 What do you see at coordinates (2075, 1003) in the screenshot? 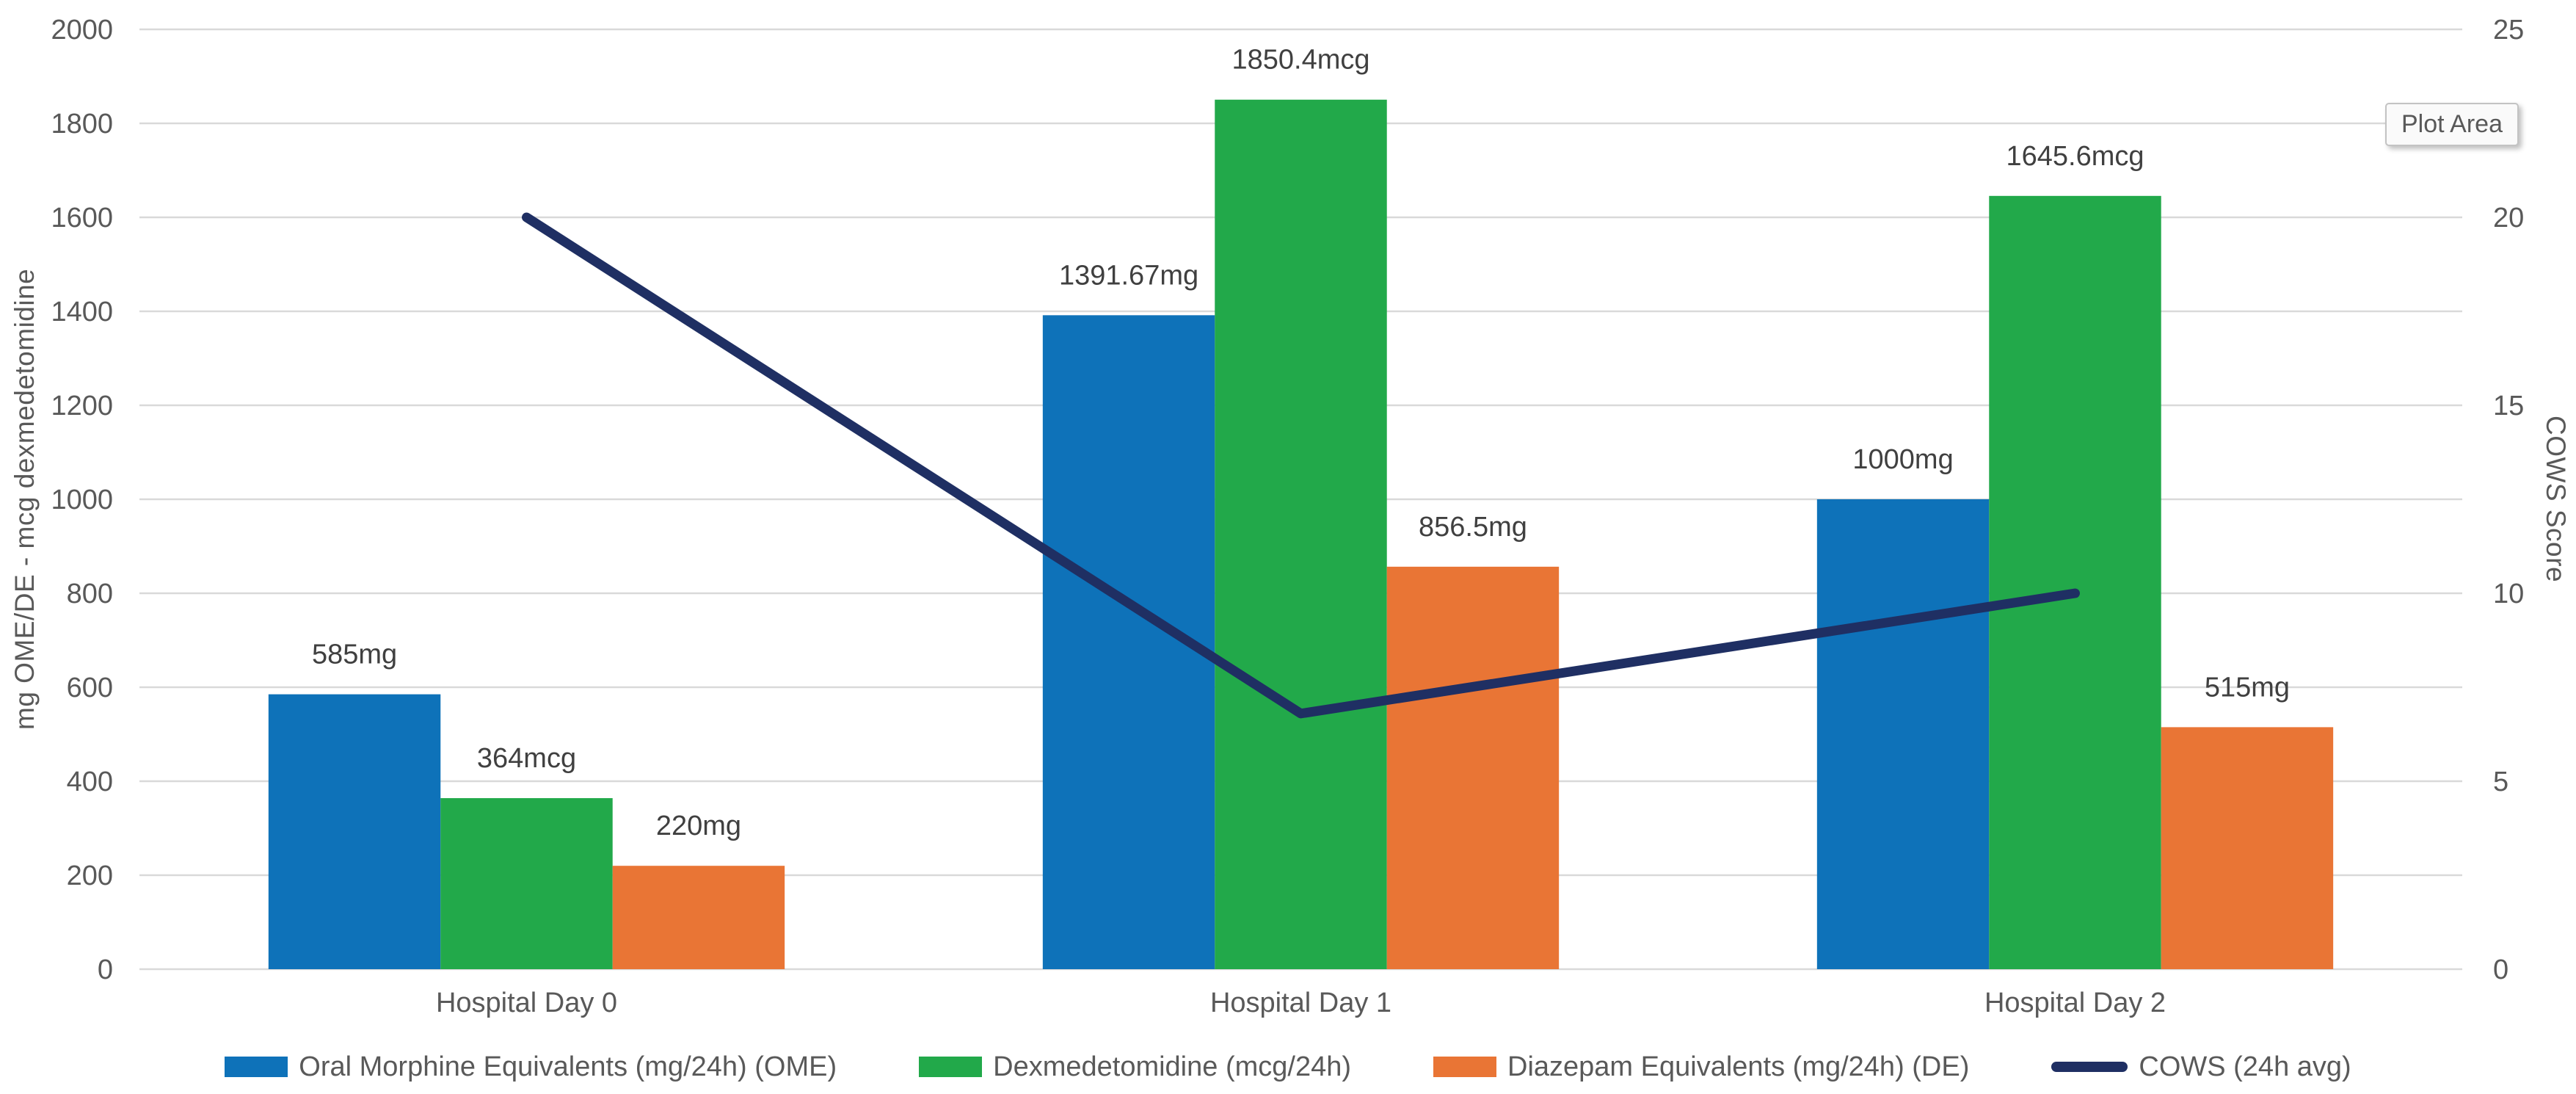
I see `category-label: Hospital Day 2` at bounding box center [2075, 1003].